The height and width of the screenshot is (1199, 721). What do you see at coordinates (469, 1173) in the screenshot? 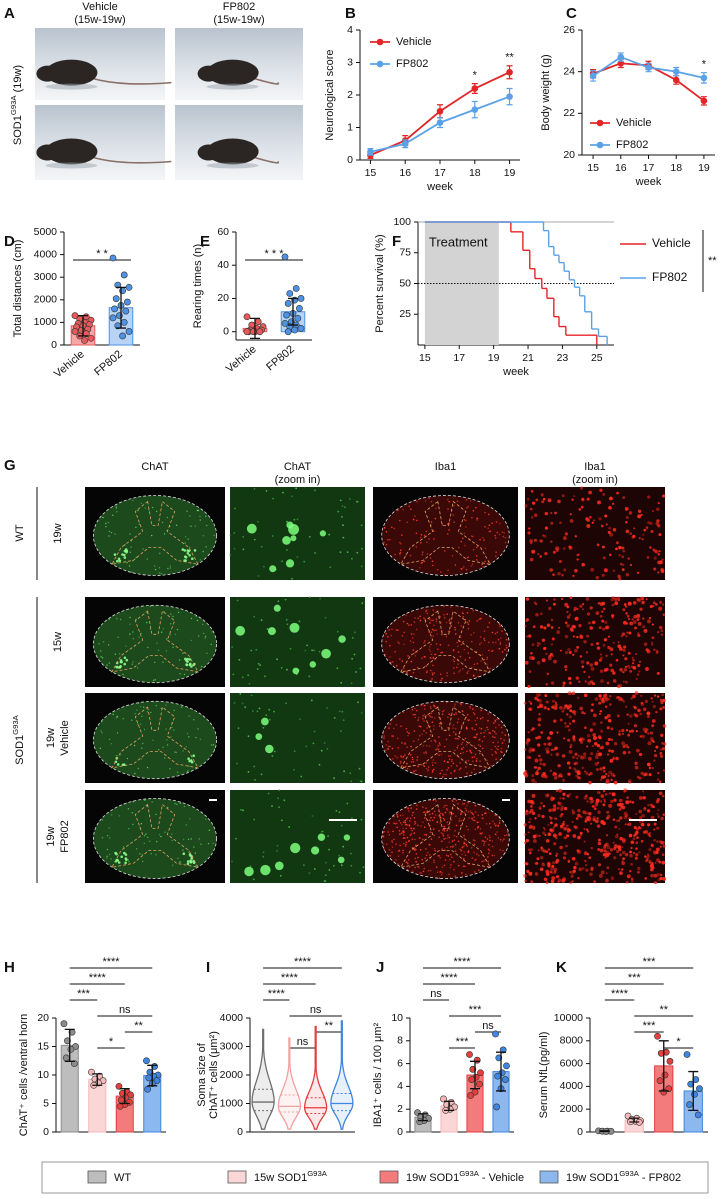
I see `label-superscript: G93A` at bounding box center [469, 1173].